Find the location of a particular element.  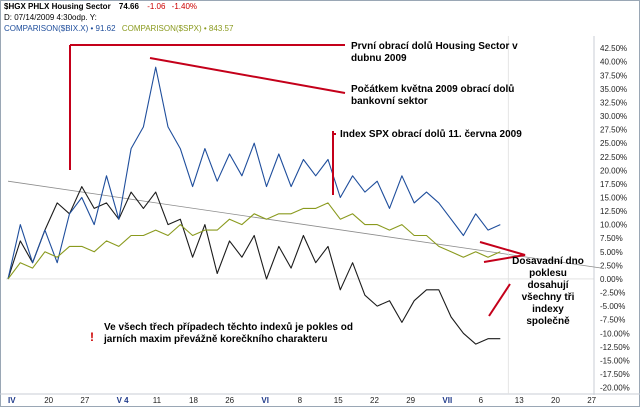

y-tick-label: 40.00% is located at coordinates (613, 62).